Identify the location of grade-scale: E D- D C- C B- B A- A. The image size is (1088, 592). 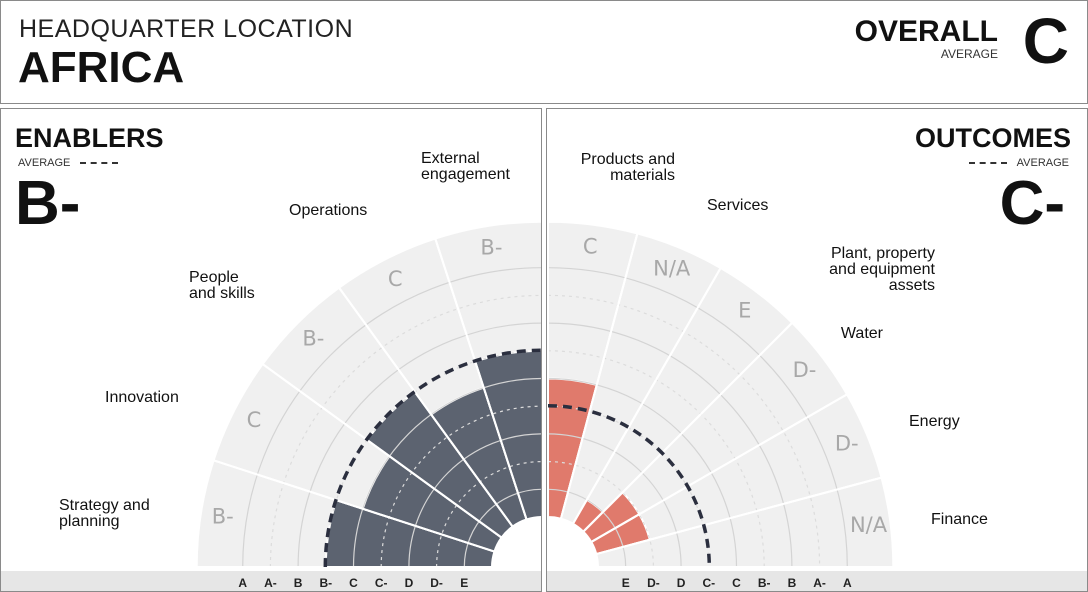
(737, 583).